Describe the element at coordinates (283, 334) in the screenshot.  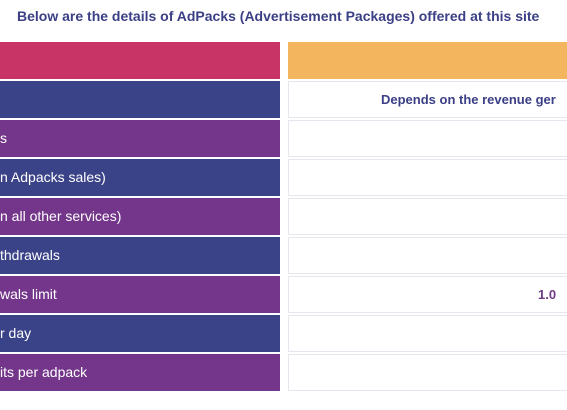
I see `table-row: r day` at that location.